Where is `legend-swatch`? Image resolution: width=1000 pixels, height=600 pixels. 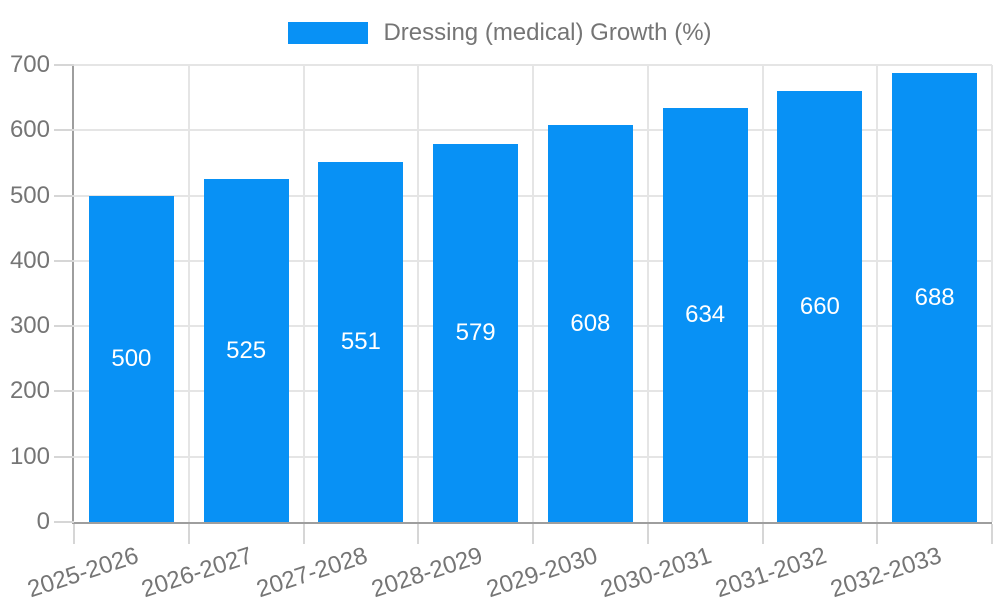
legend-swatch is located at coordinates (328, 33).